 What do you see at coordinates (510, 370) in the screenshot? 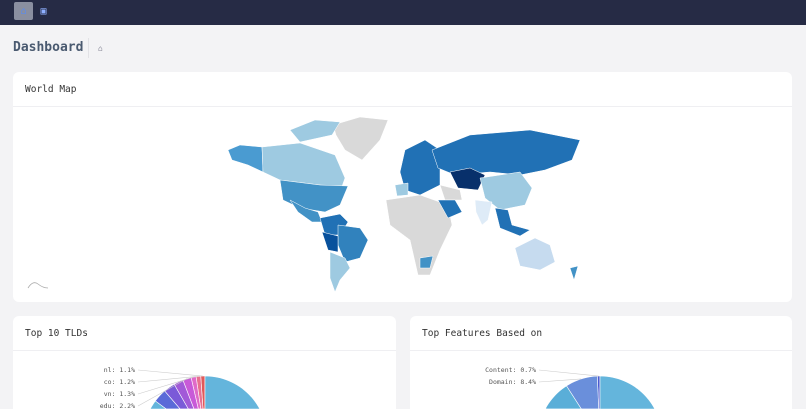
I see `slice-label: Content: 0.7%` at bounding box center [510, 370].